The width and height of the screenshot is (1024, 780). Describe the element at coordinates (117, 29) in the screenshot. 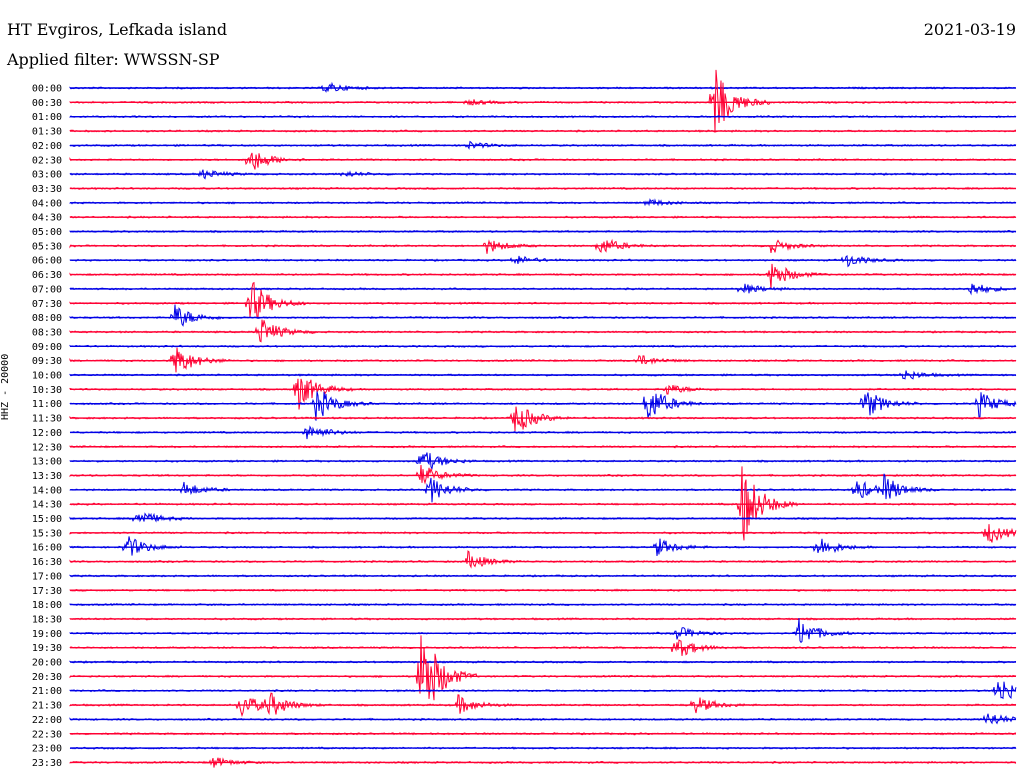

I see `station-title: HT Evgiros, Lefkada island` at that location.